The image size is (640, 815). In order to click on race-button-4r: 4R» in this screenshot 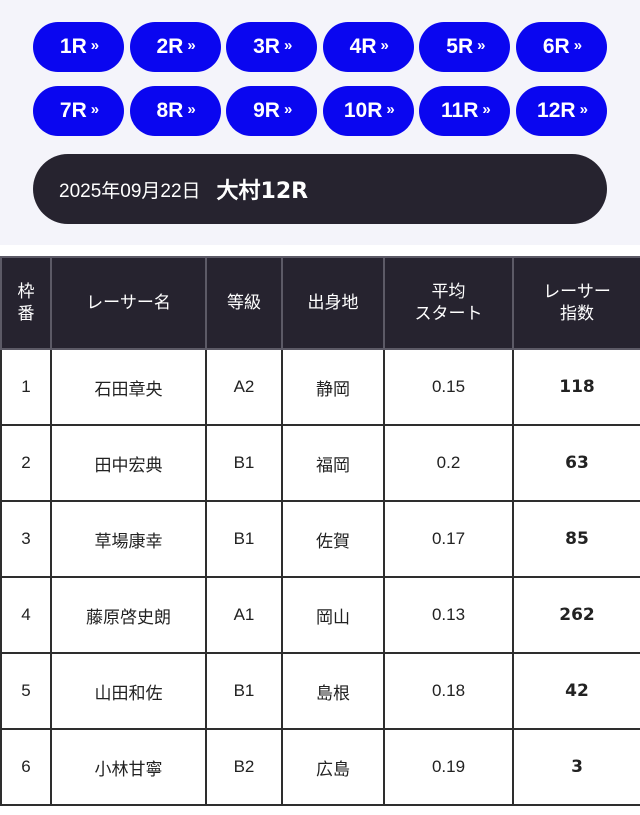, I will do `click(368, 47)`.